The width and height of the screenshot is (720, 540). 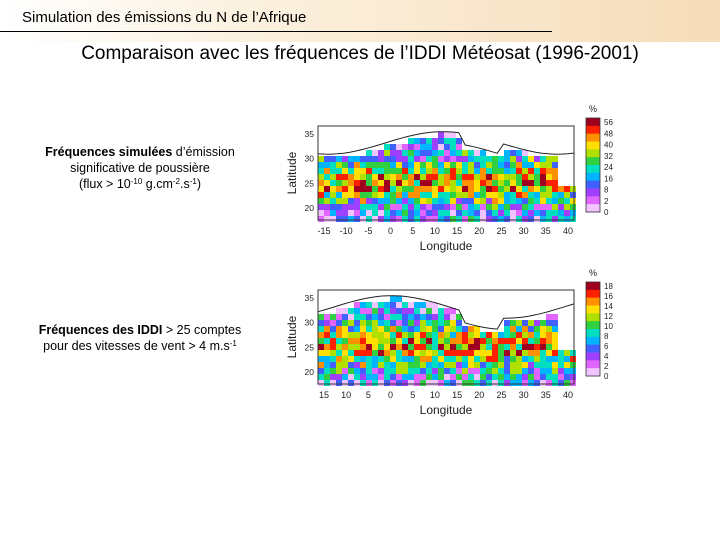 What do you see at coordinates (346, 231) in the screenshot?
I see `x-tick-label: -10` at bounding box center [346, 231].